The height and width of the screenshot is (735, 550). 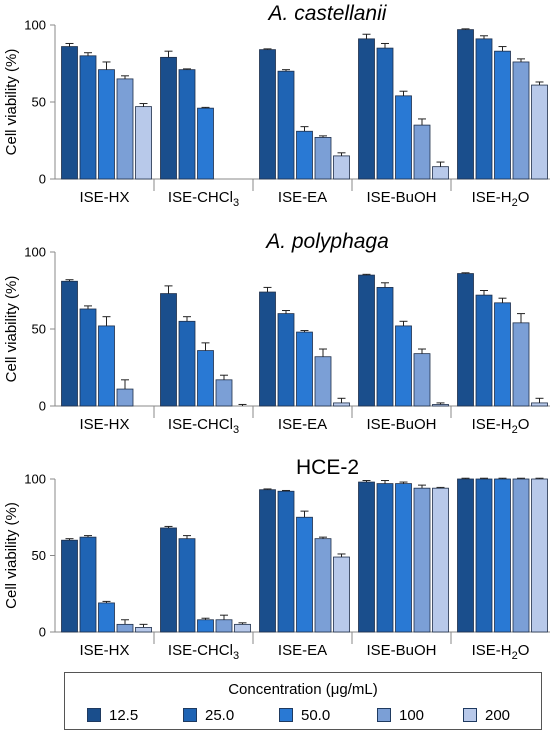 I want to click on legend-label-200: 200, so click(x=498, y=715).